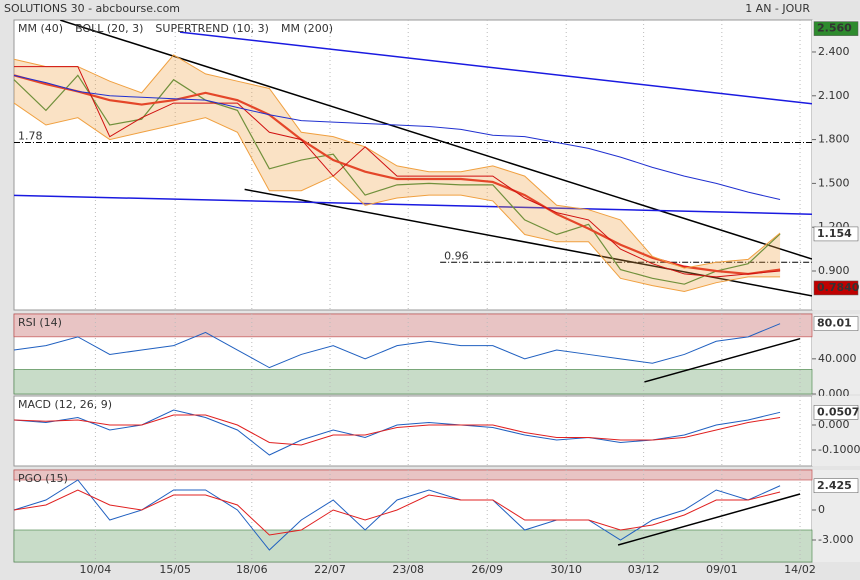 The image size is (860, 580). What do you see at coordinates (65, 404) in the screenshot?
I see `panel-title: MACD (12, 26, 9)` at bounding box center [65, 404].